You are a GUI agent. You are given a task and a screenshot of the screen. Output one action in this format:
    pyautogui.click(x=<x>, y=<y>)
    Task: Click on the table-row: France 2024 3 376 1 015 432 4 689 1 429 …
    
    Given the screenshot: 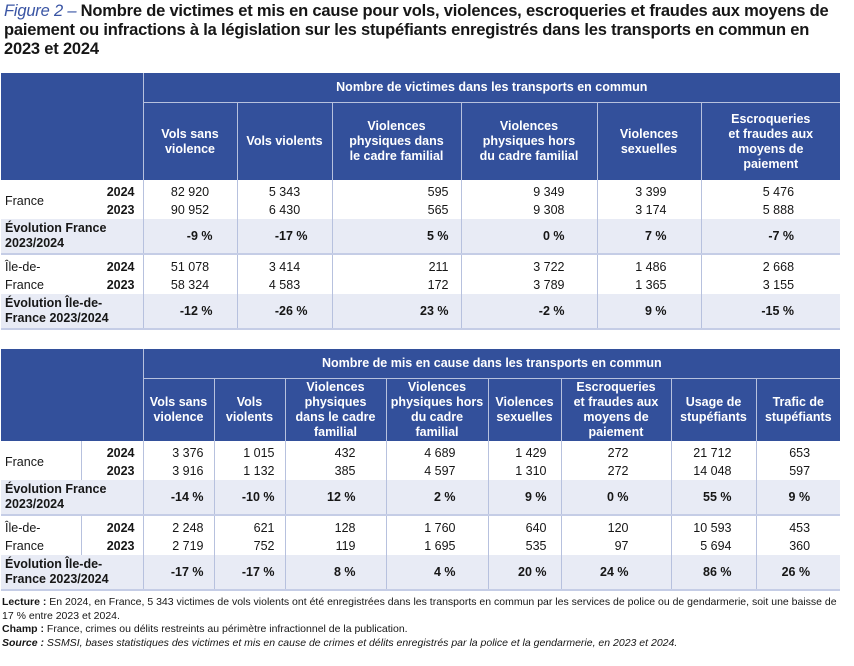 What is the action you would take?
    pyautogui.click(x=421, y=460)
    